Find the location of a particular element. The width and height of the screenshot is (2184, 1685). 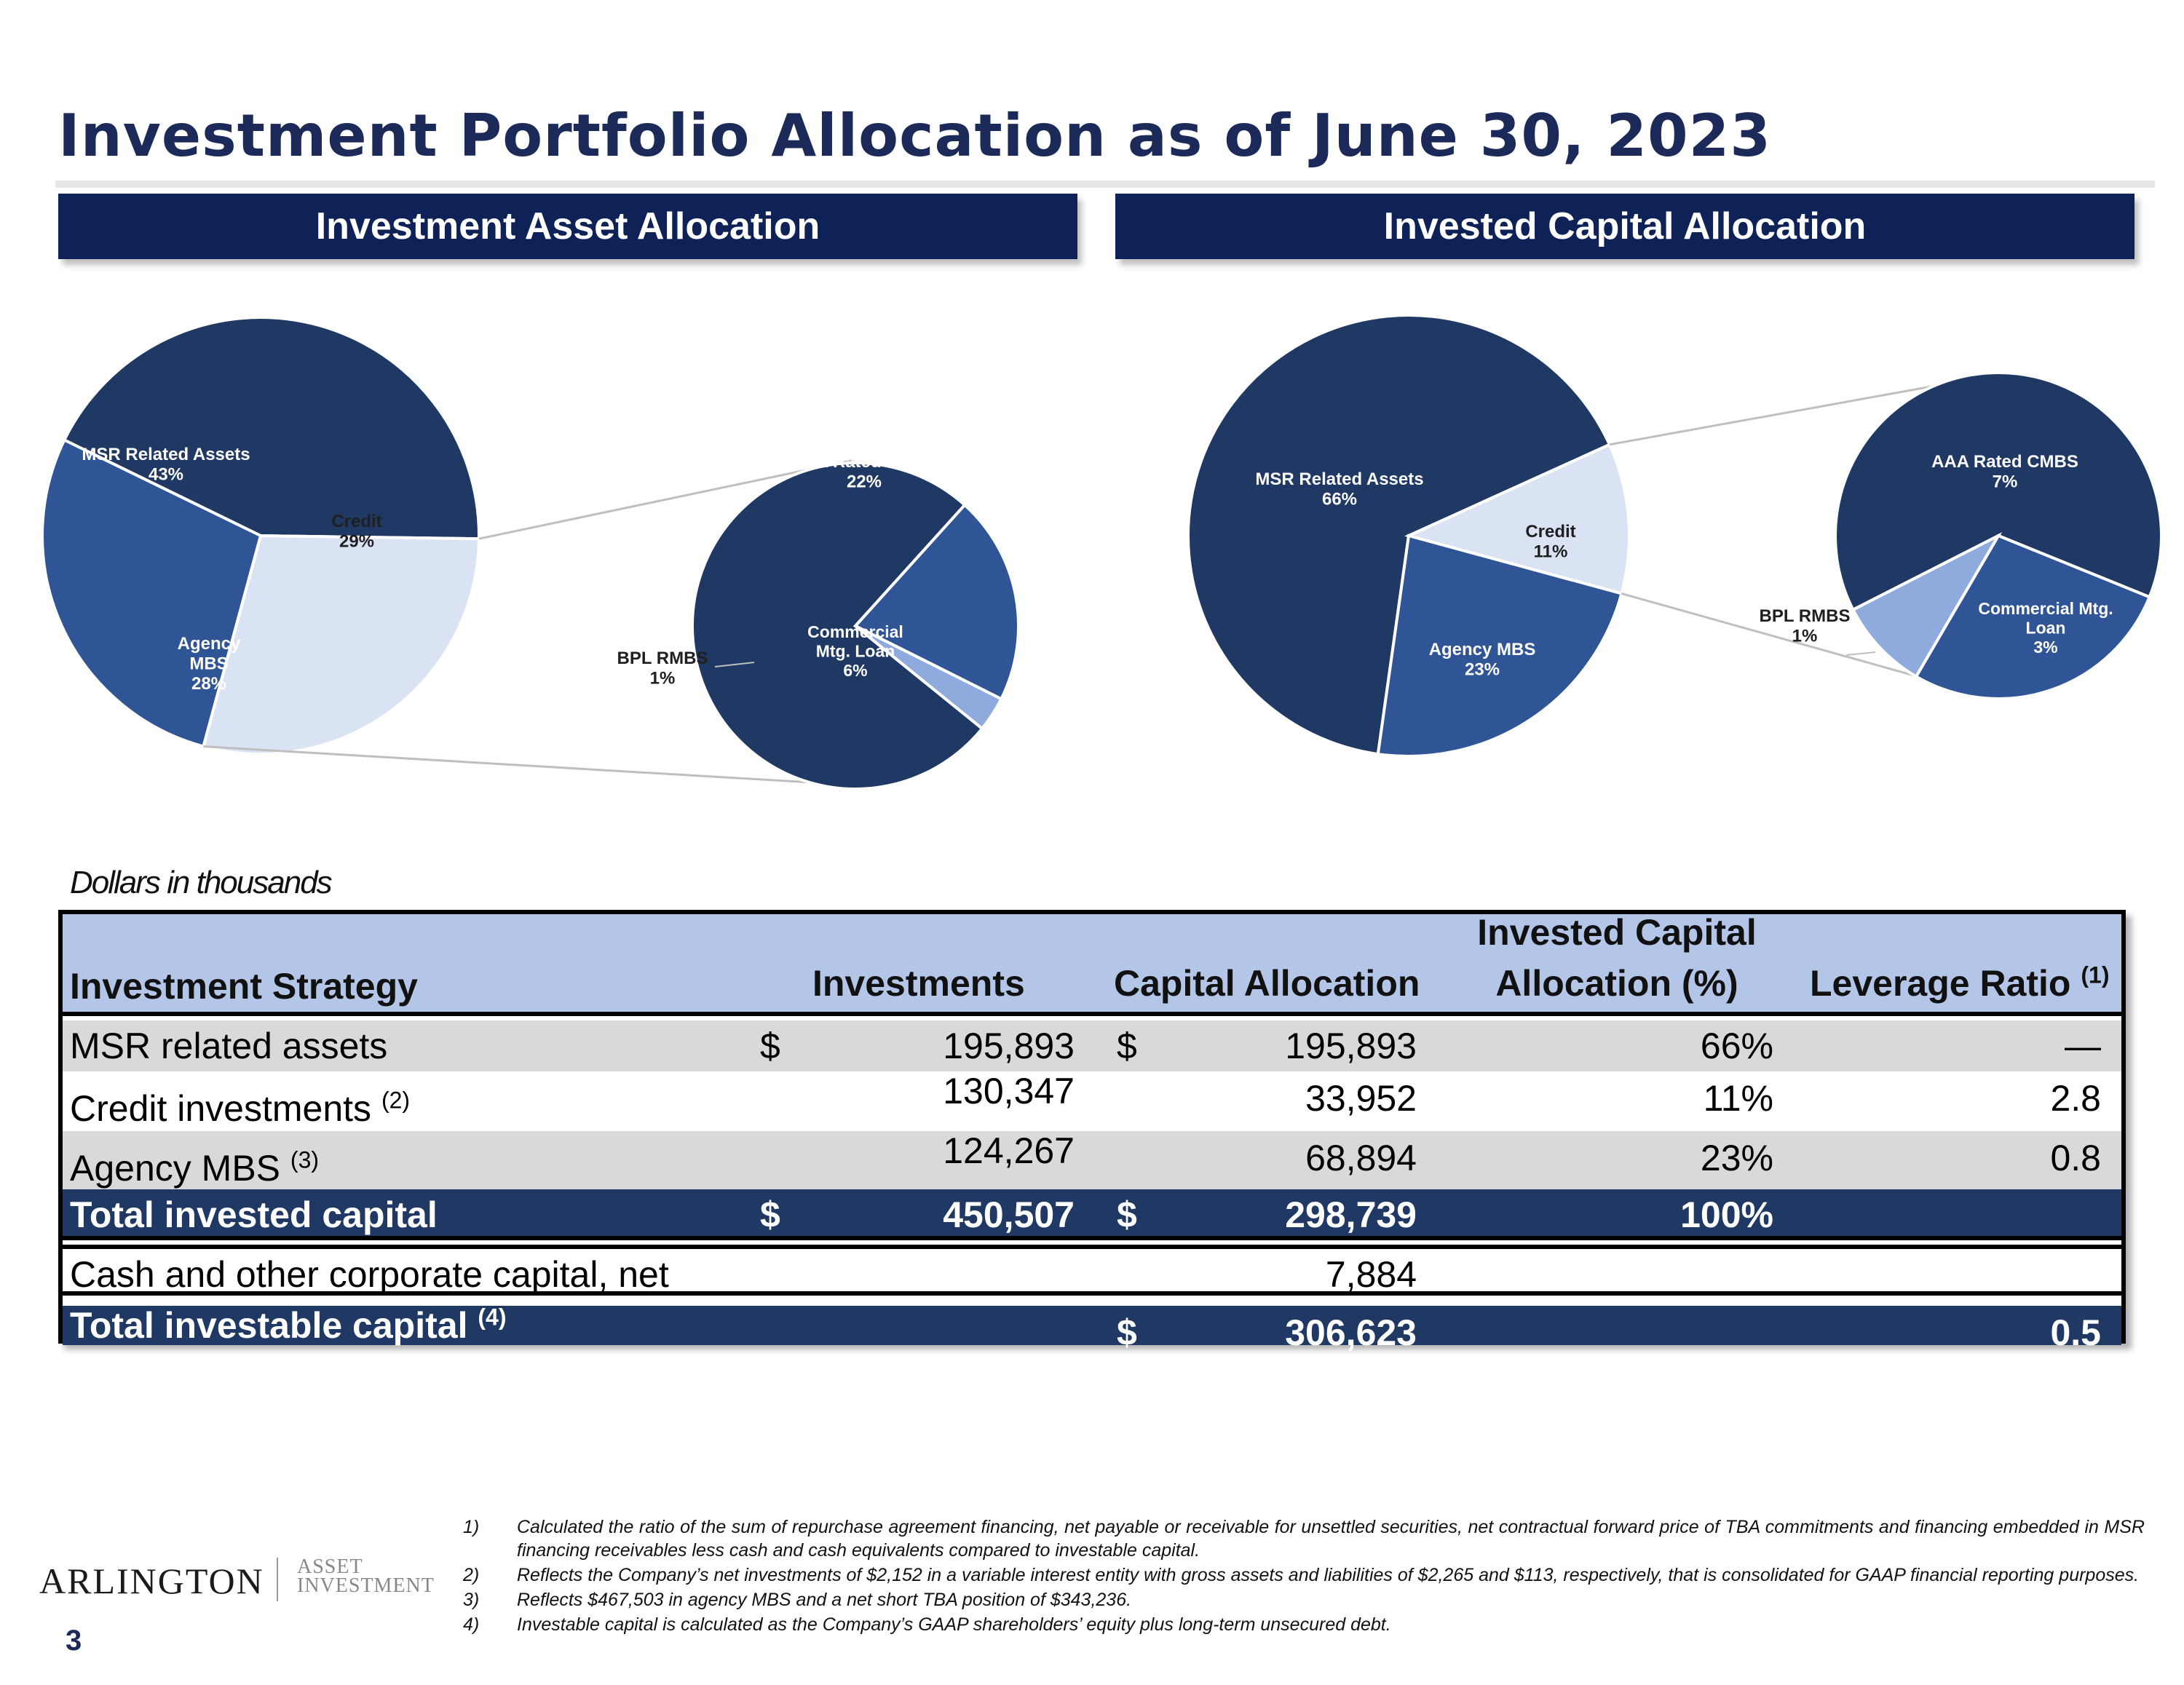

company-logo: ARLINGTON is located at coordinates (151, 1581).